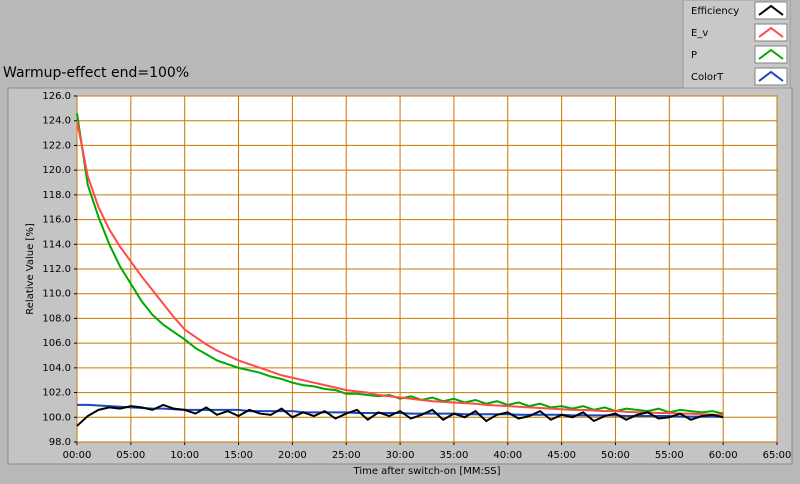  What do you see at coordinates (30, 269) in the screenshot?
I see `y-axis-label: Relative Value [%]` at bounding box center [30, 269].